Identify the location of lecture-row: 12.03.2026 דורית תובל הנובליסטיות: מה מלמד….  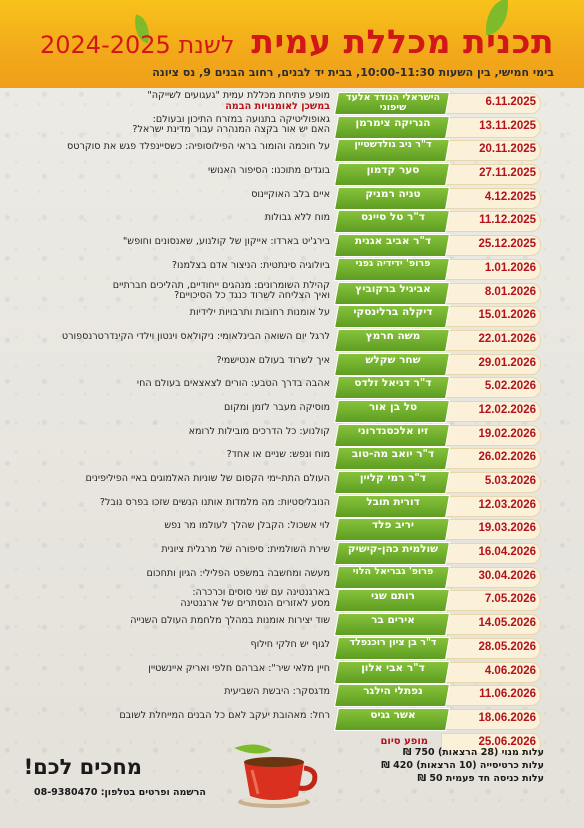
(292, 506).